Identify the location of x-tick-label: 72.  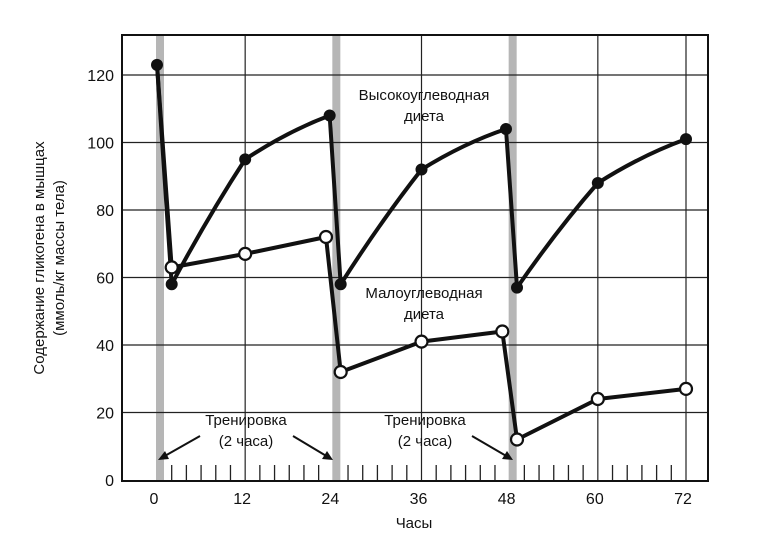
(683, 499).